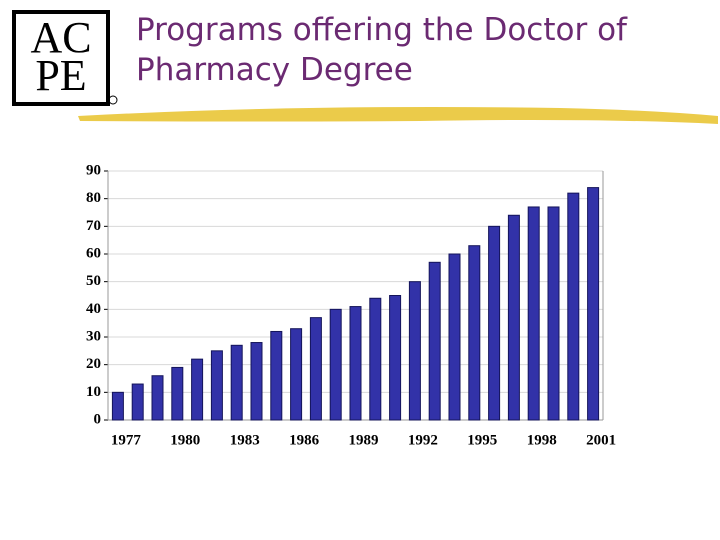 This screenshot has width=720, height=540. I want to click on y-tick-label: 80, so click(93, 198).